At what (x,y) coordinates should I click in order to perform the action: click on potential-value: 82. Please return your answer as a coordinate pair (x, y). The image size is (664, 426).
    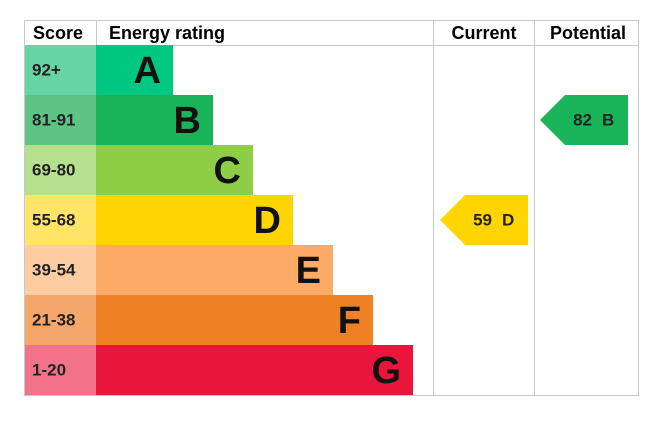
    Looking at the image, I should click on (582, 120).